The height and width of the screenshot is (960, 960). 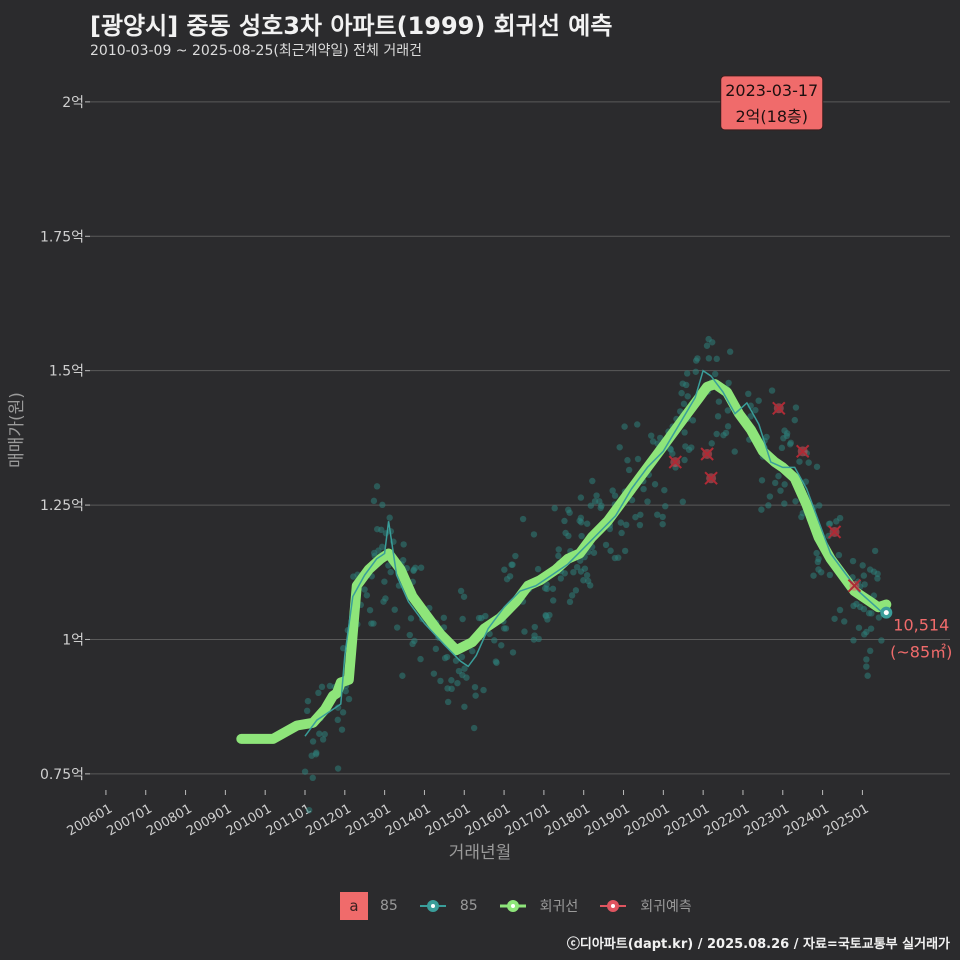 What do you see at coordinates (66, 372) in the screenshot?
I see `y-tick-label: 1.5억` at bounding box center [66, 372].